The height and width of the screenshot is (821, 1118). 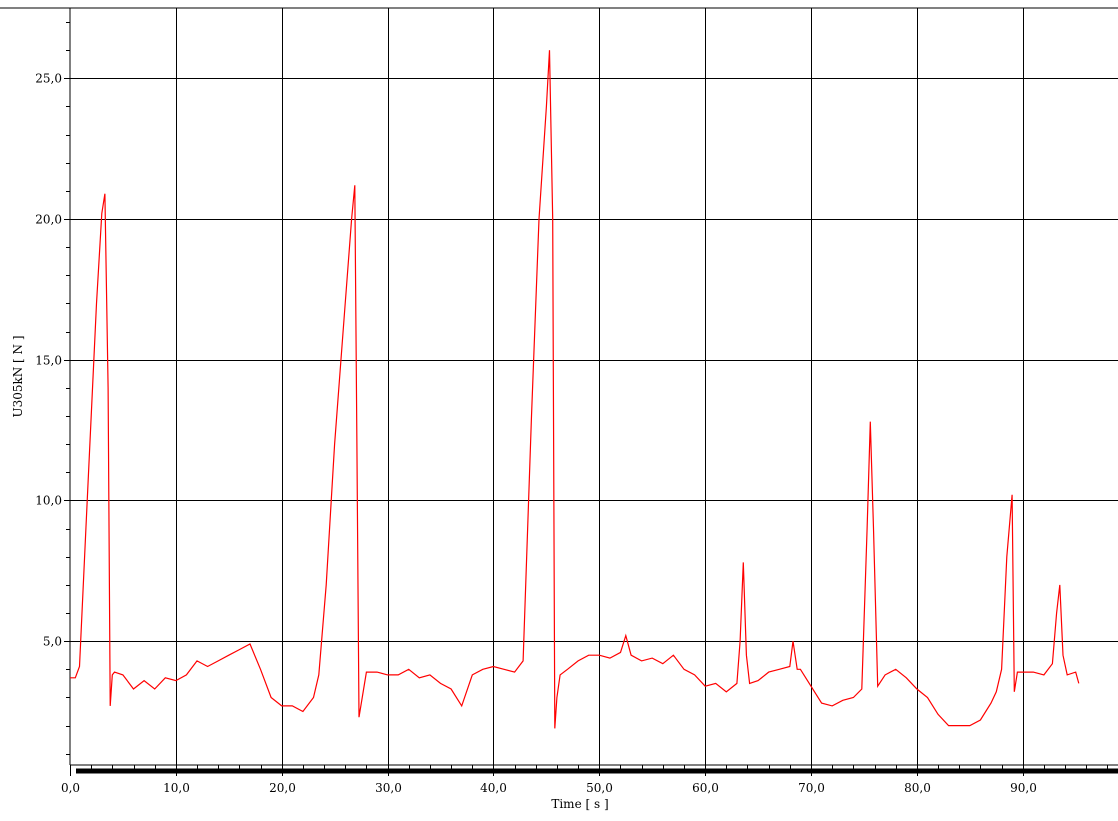 What do you see at coordinates (579, 804) in the screenshot?
I see `x-axis-label: Time [ s ]` at bounding box center [579, 804].